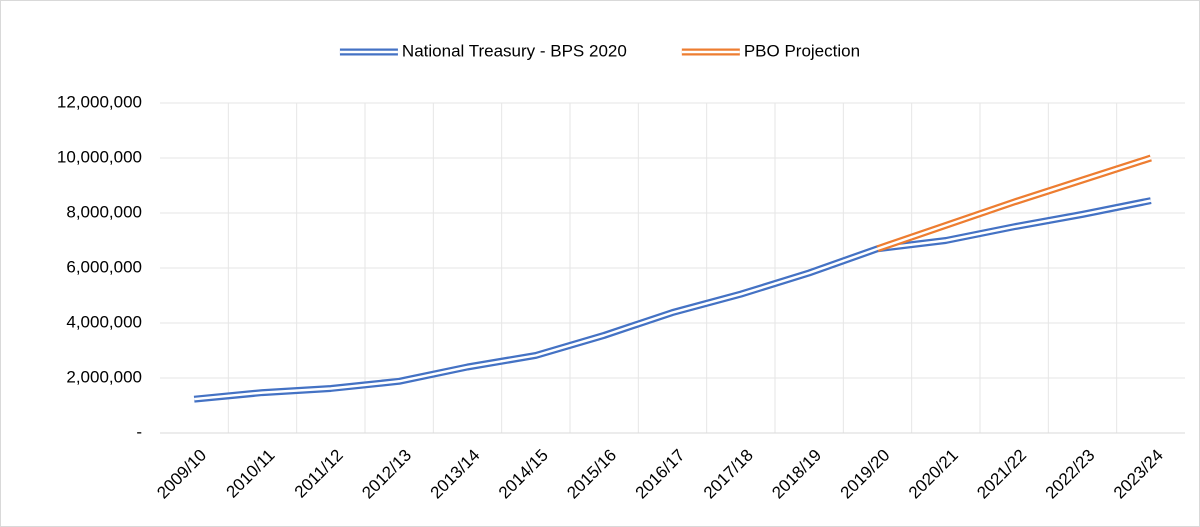 This screenshot has width=1200, height=527. Describe the element at coordinates (104, 321) in the screenshot. I see `y-tick-label: 4,000,000` at that location.